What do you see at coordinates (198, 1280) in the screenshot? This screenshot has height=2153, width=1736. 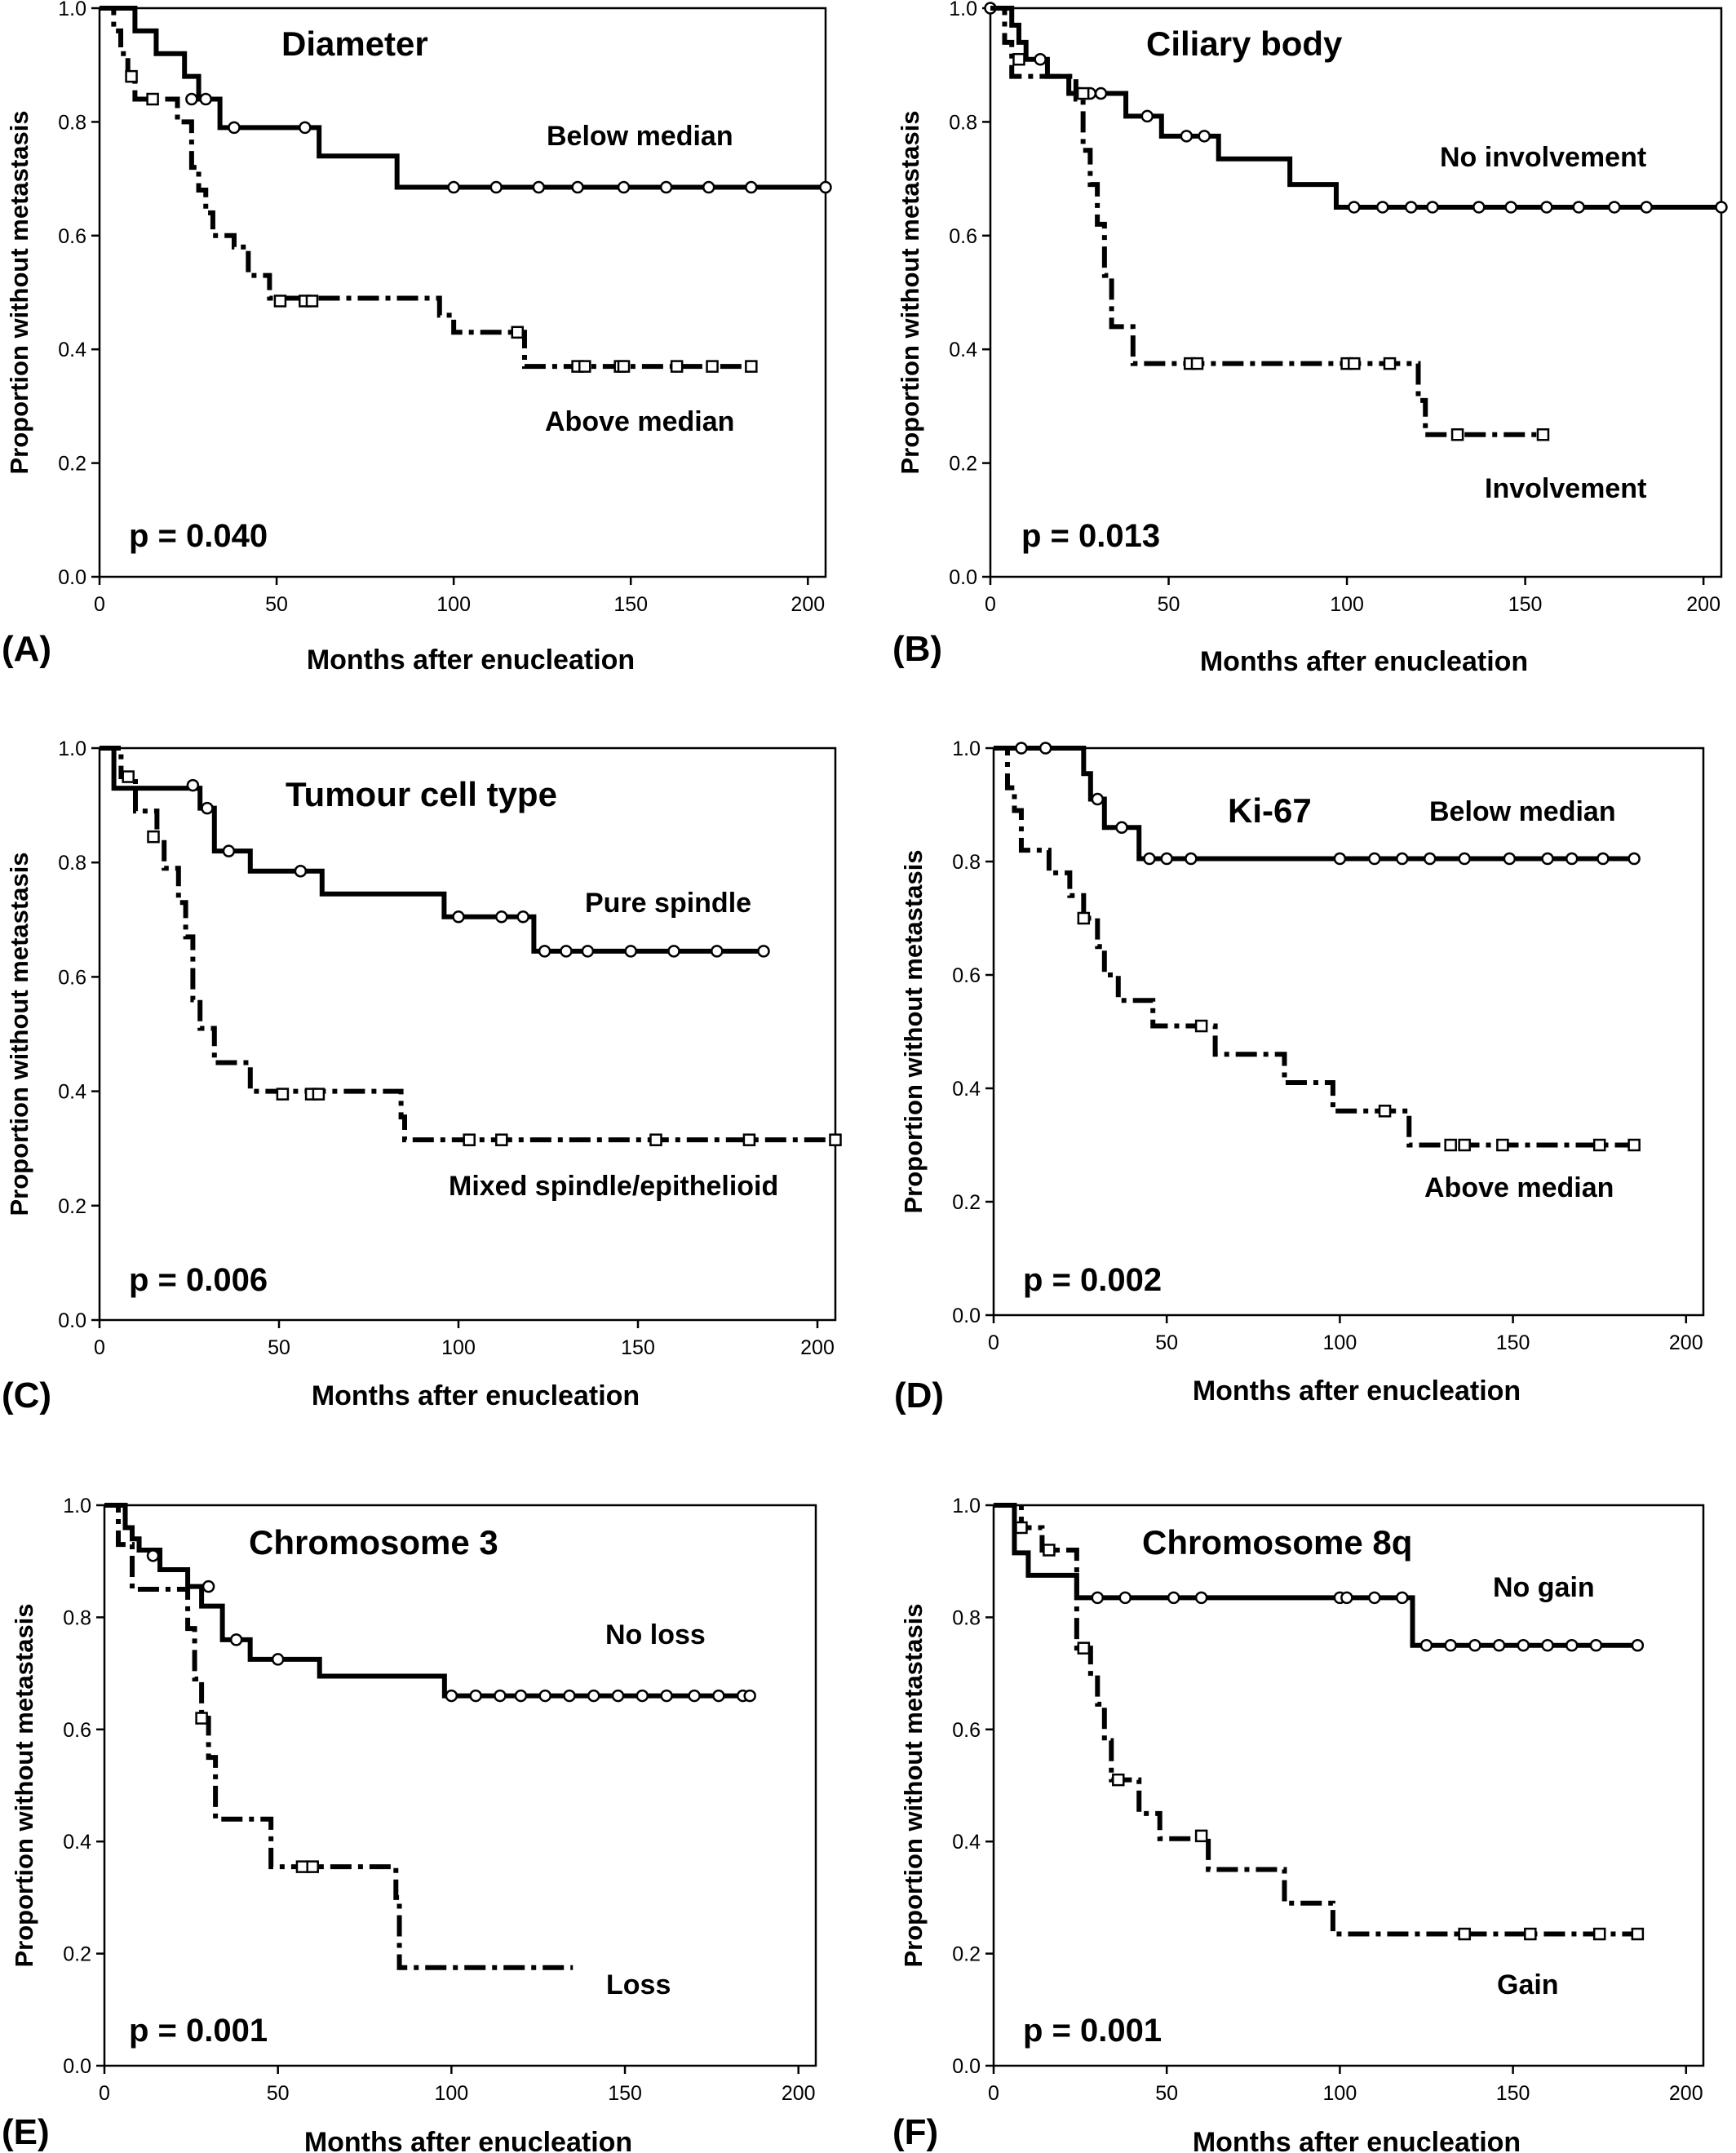 I see `p-value: p = 0.006` at bounding box center [198, 1280].